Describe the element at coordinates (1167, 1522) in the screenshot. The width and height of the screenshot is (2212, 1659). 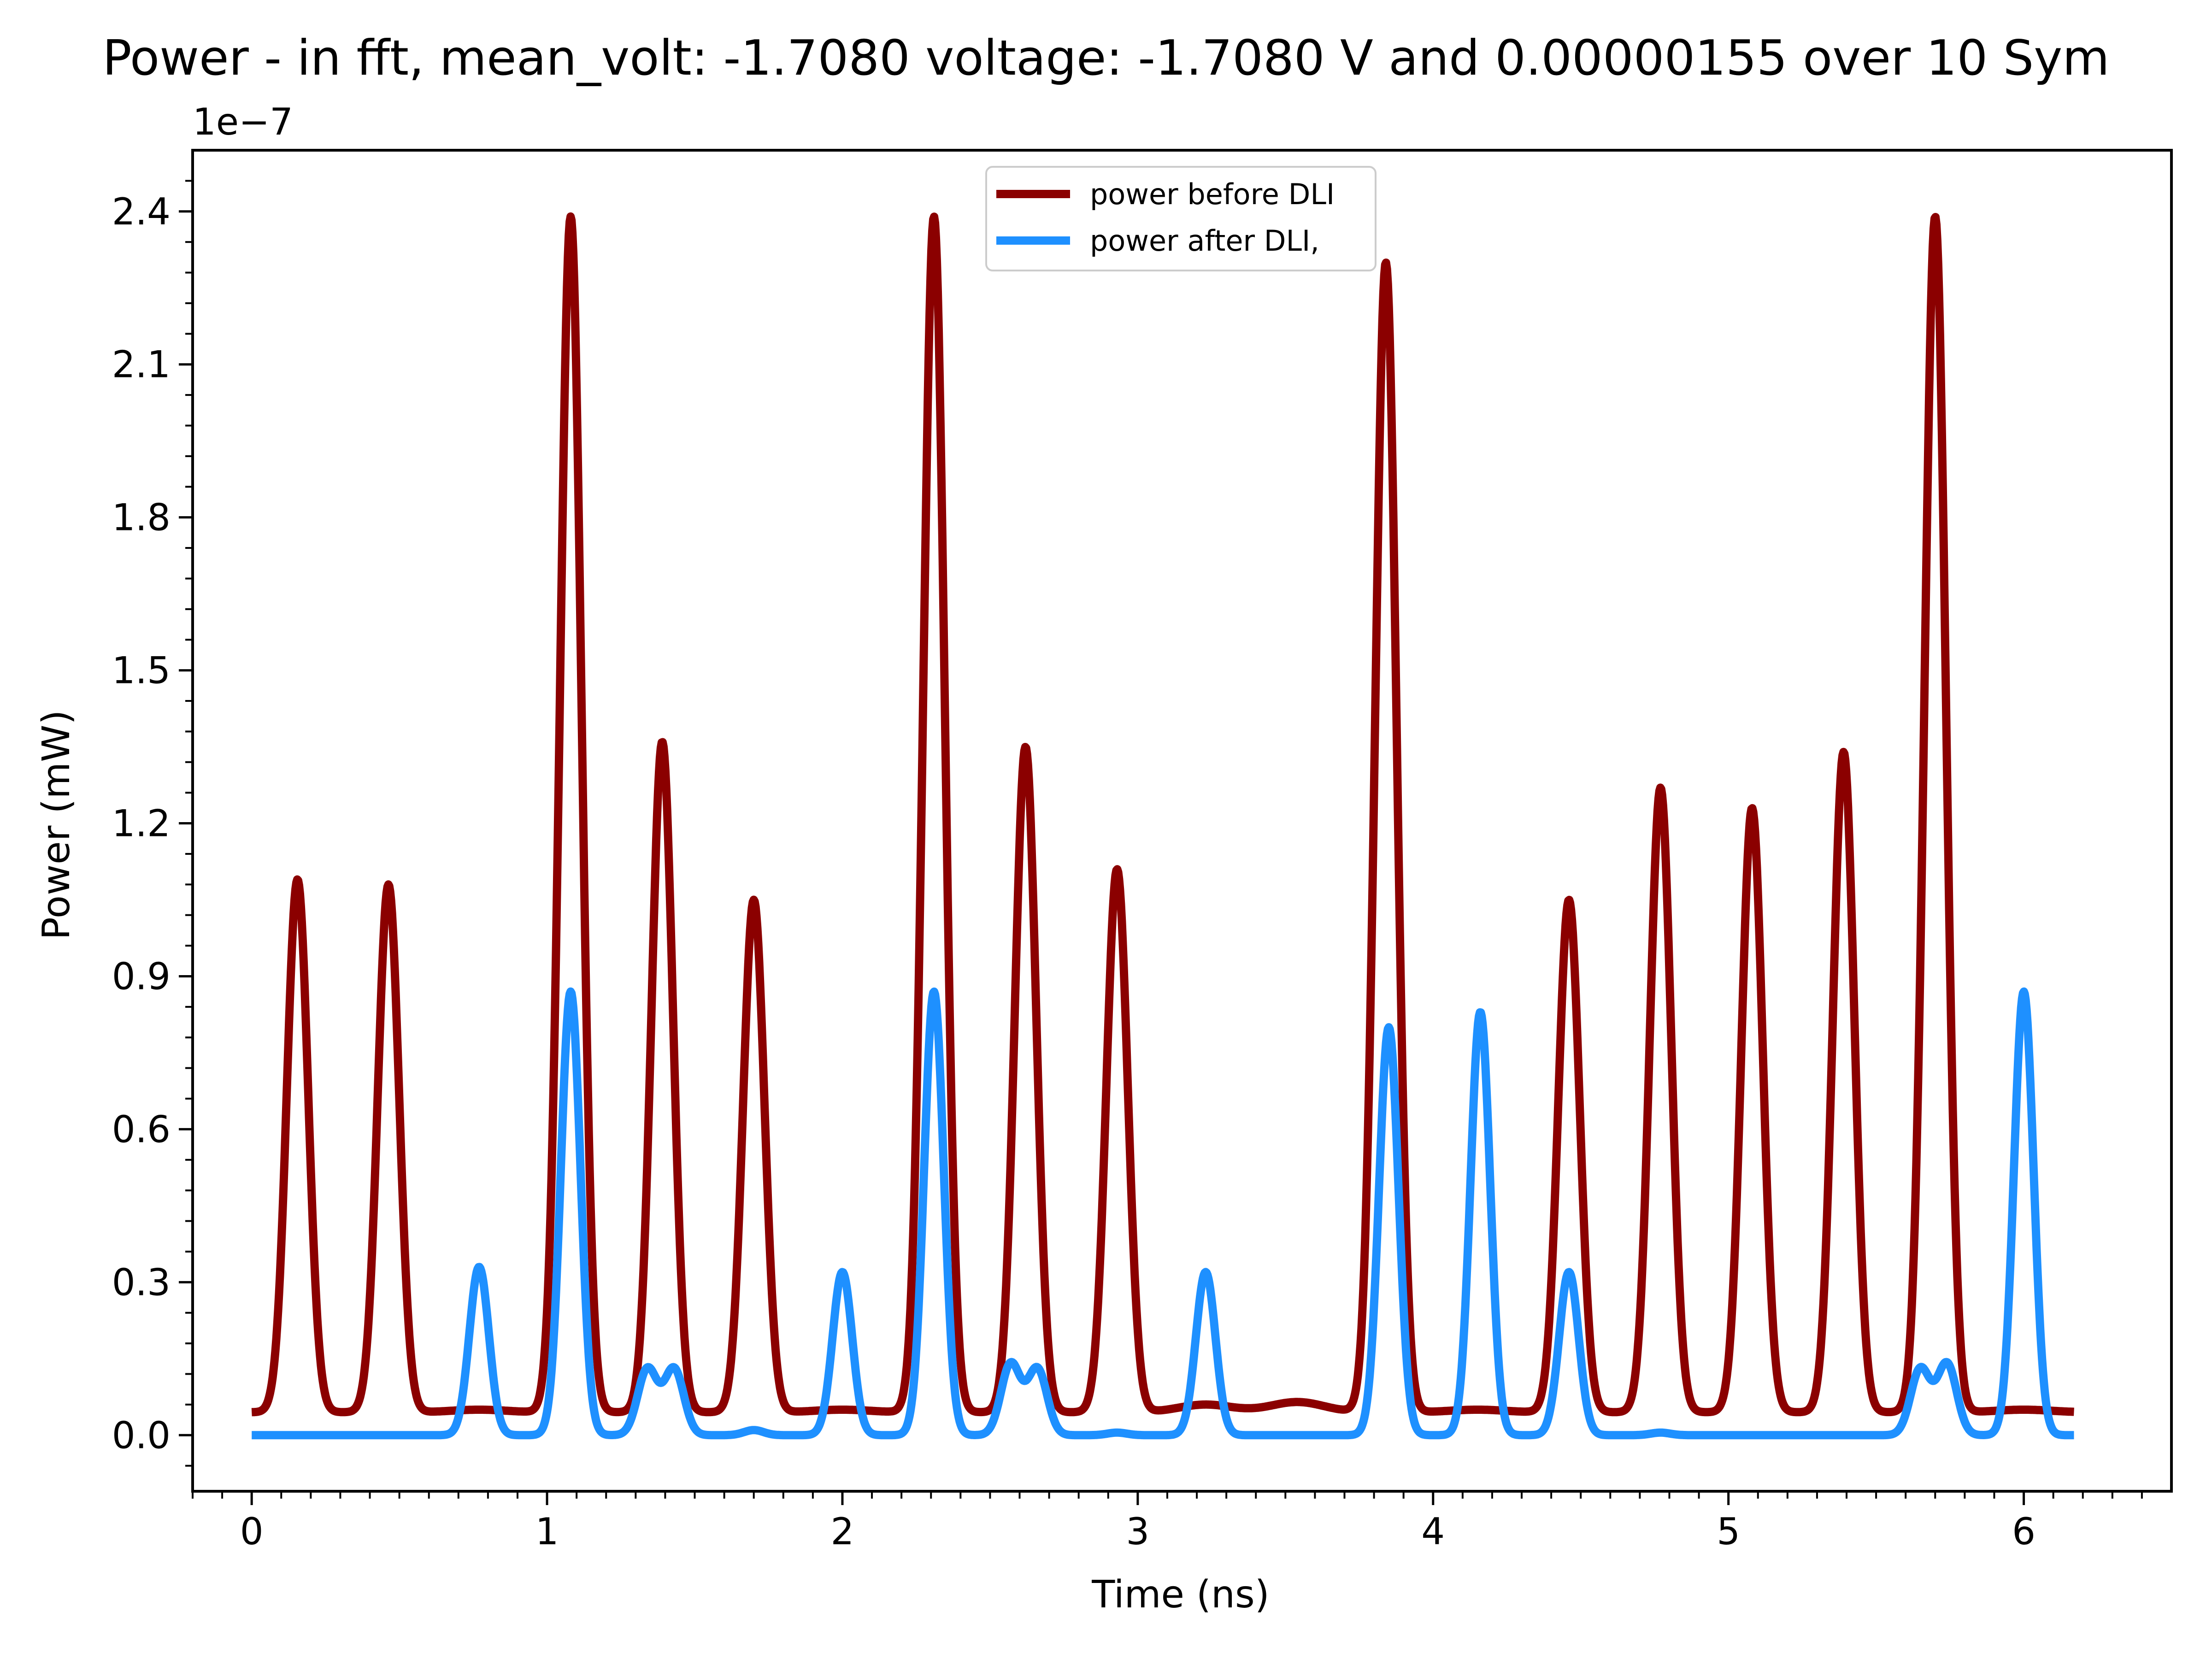
I see `x-axis: 0 1 2 3 4 5 6` at that location.